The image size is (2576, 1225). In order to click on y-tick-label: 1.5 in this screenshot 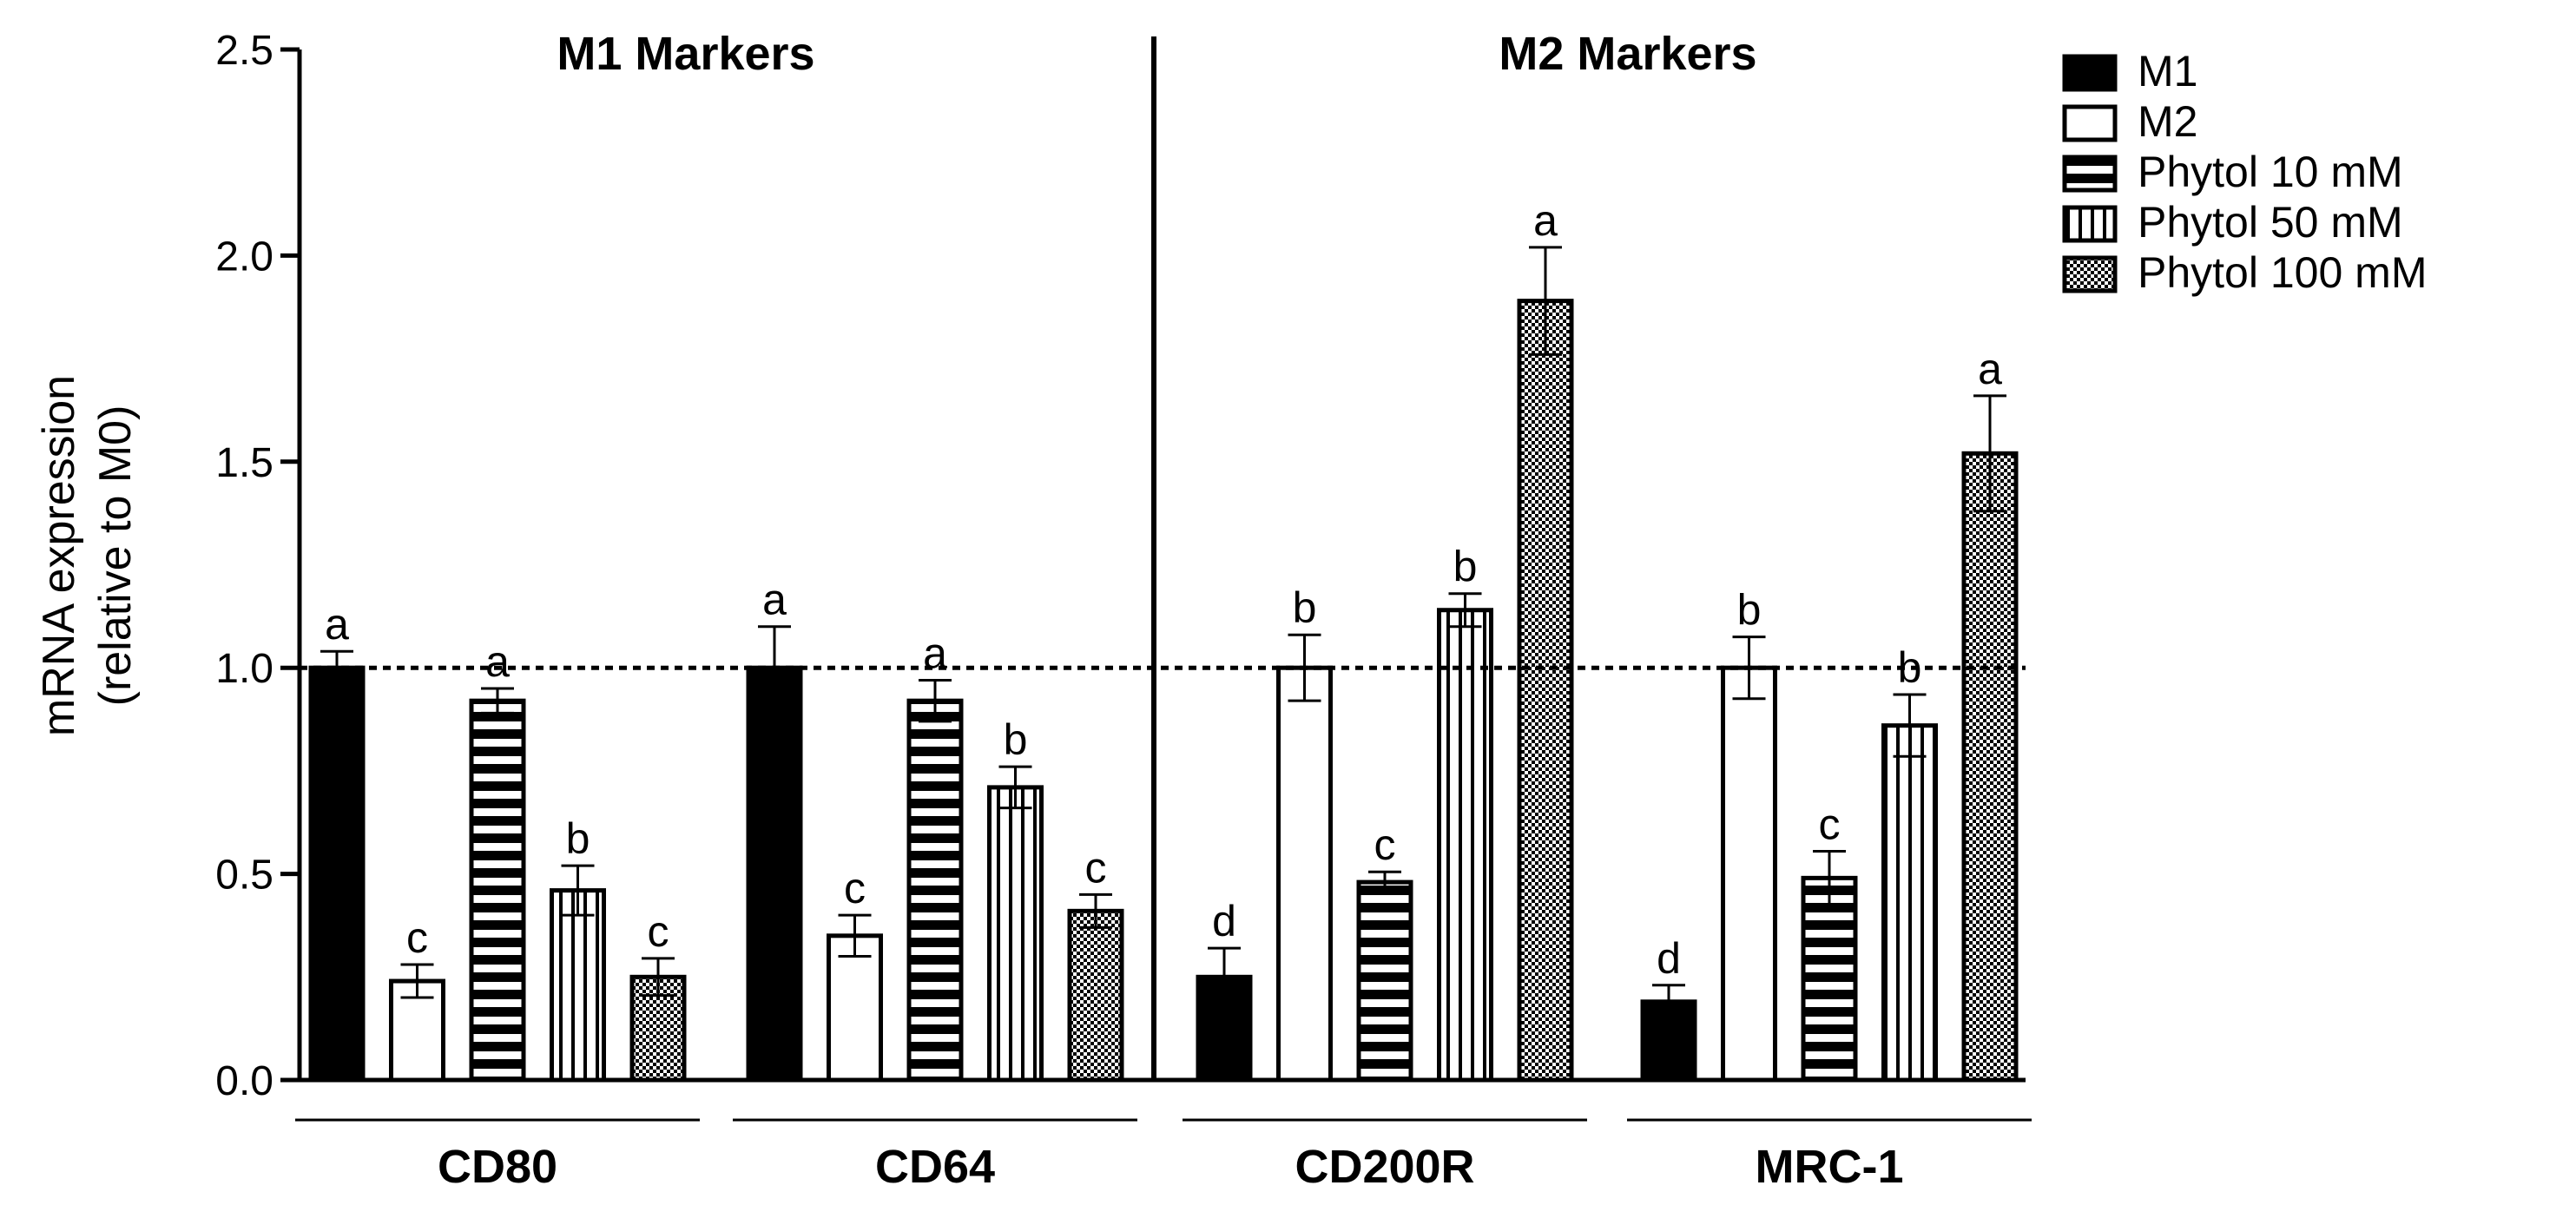, I will do `click(244, 463)`.